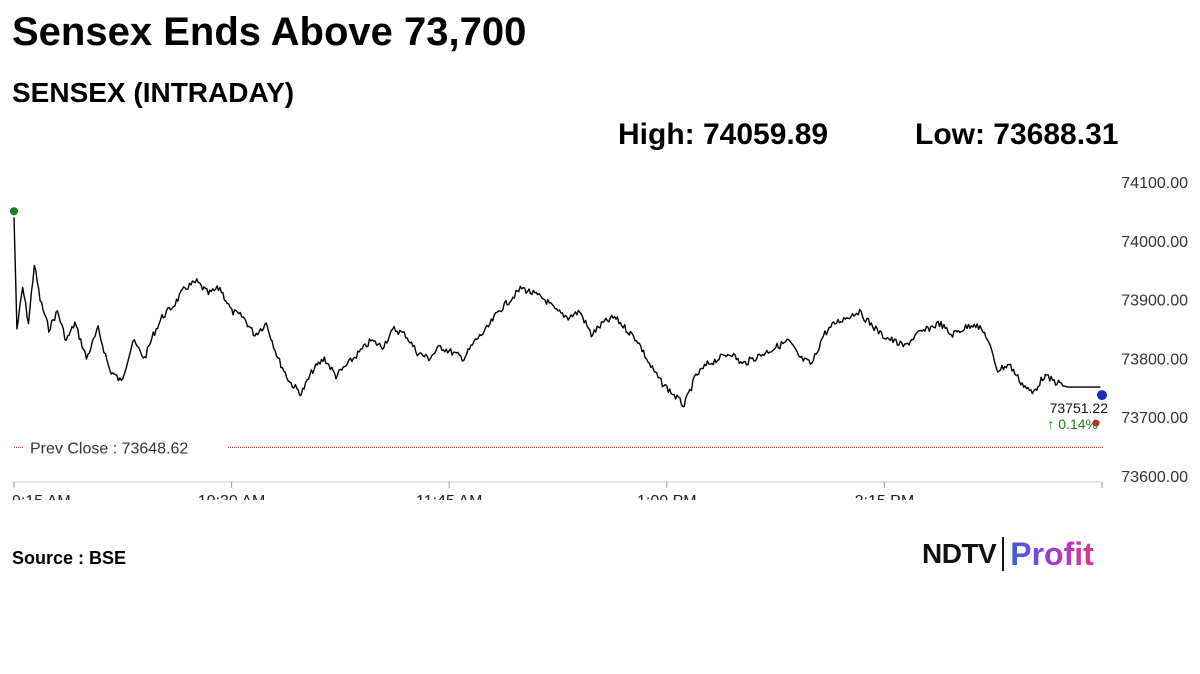 The height and width of the screenshot is (674, 1200). Describe the element at coordinates (1003, 554) in the screenshot. I see `logo-separator` at that location.